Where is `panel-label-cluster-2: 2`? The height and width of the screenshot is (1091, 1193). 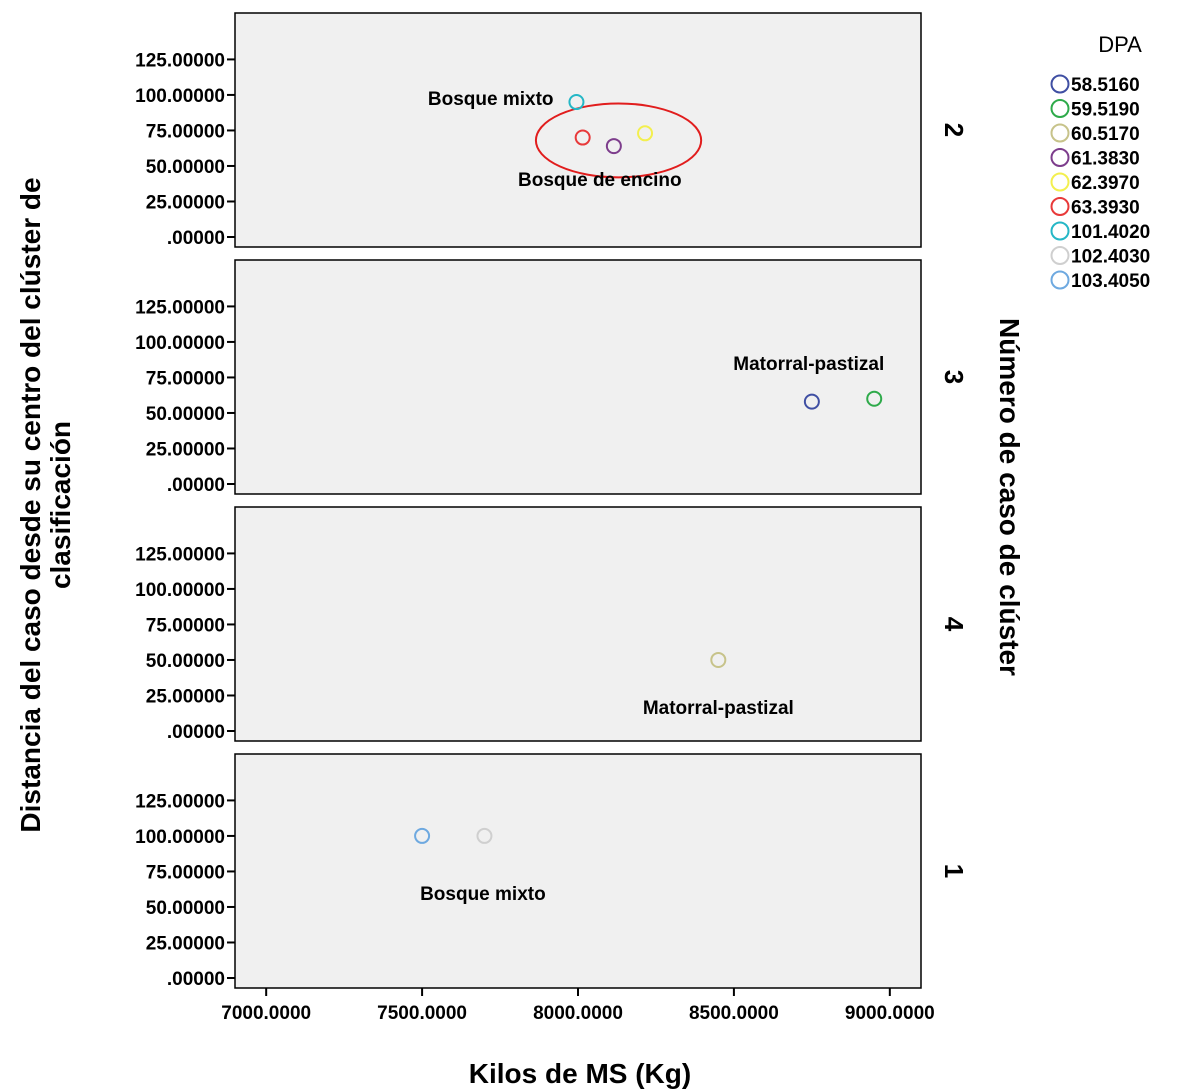 panel-label-cluster-2: 2 is located at coordinates (954, 130).